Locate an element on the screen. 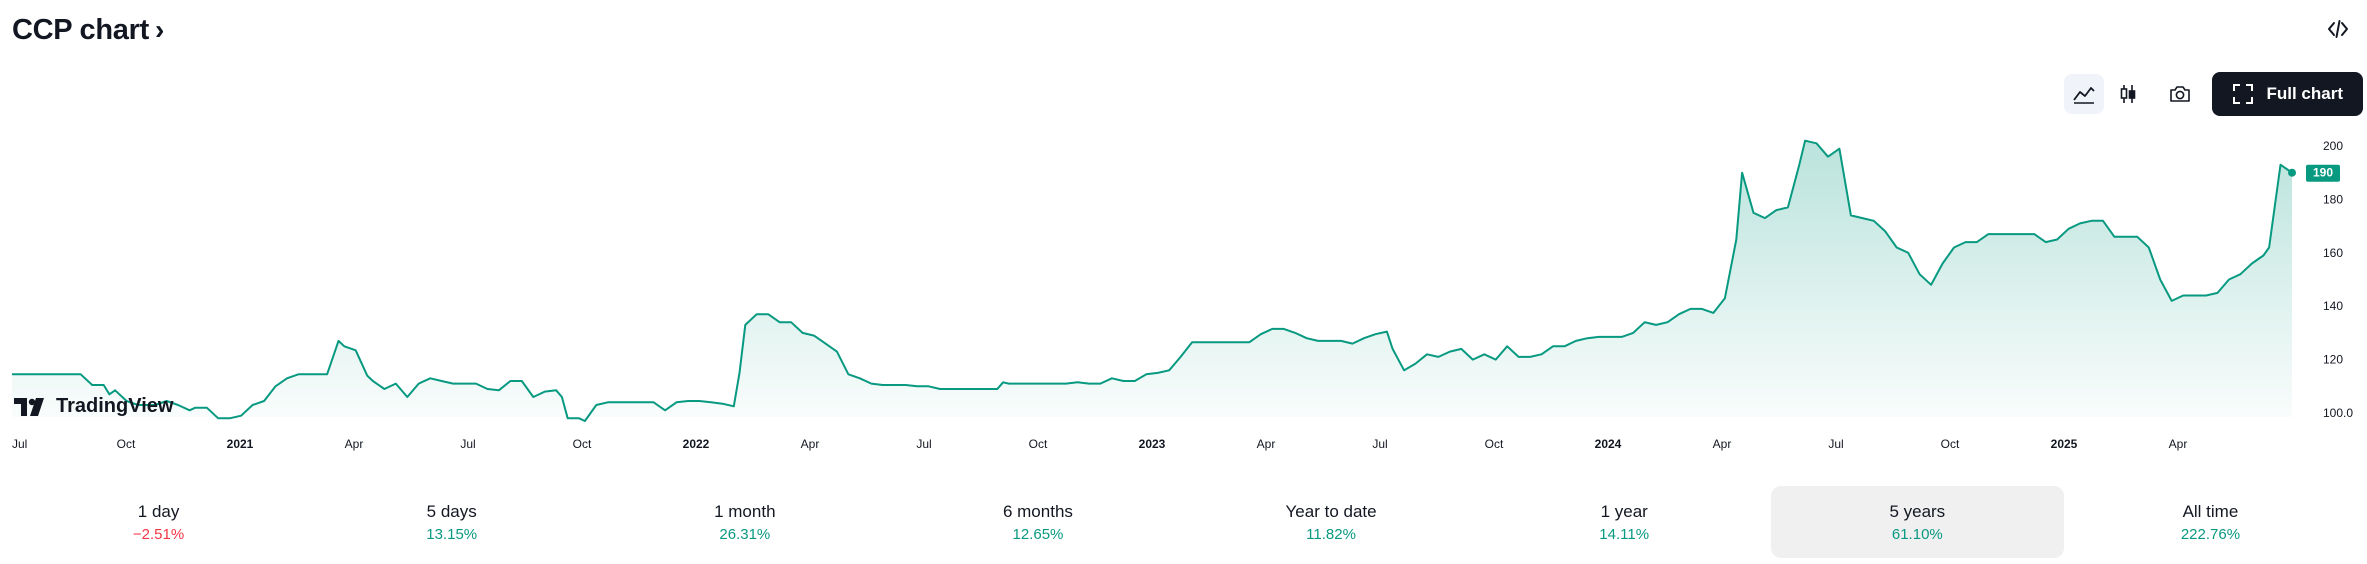  period-label: 1 day is located at coordinates (158, 511).